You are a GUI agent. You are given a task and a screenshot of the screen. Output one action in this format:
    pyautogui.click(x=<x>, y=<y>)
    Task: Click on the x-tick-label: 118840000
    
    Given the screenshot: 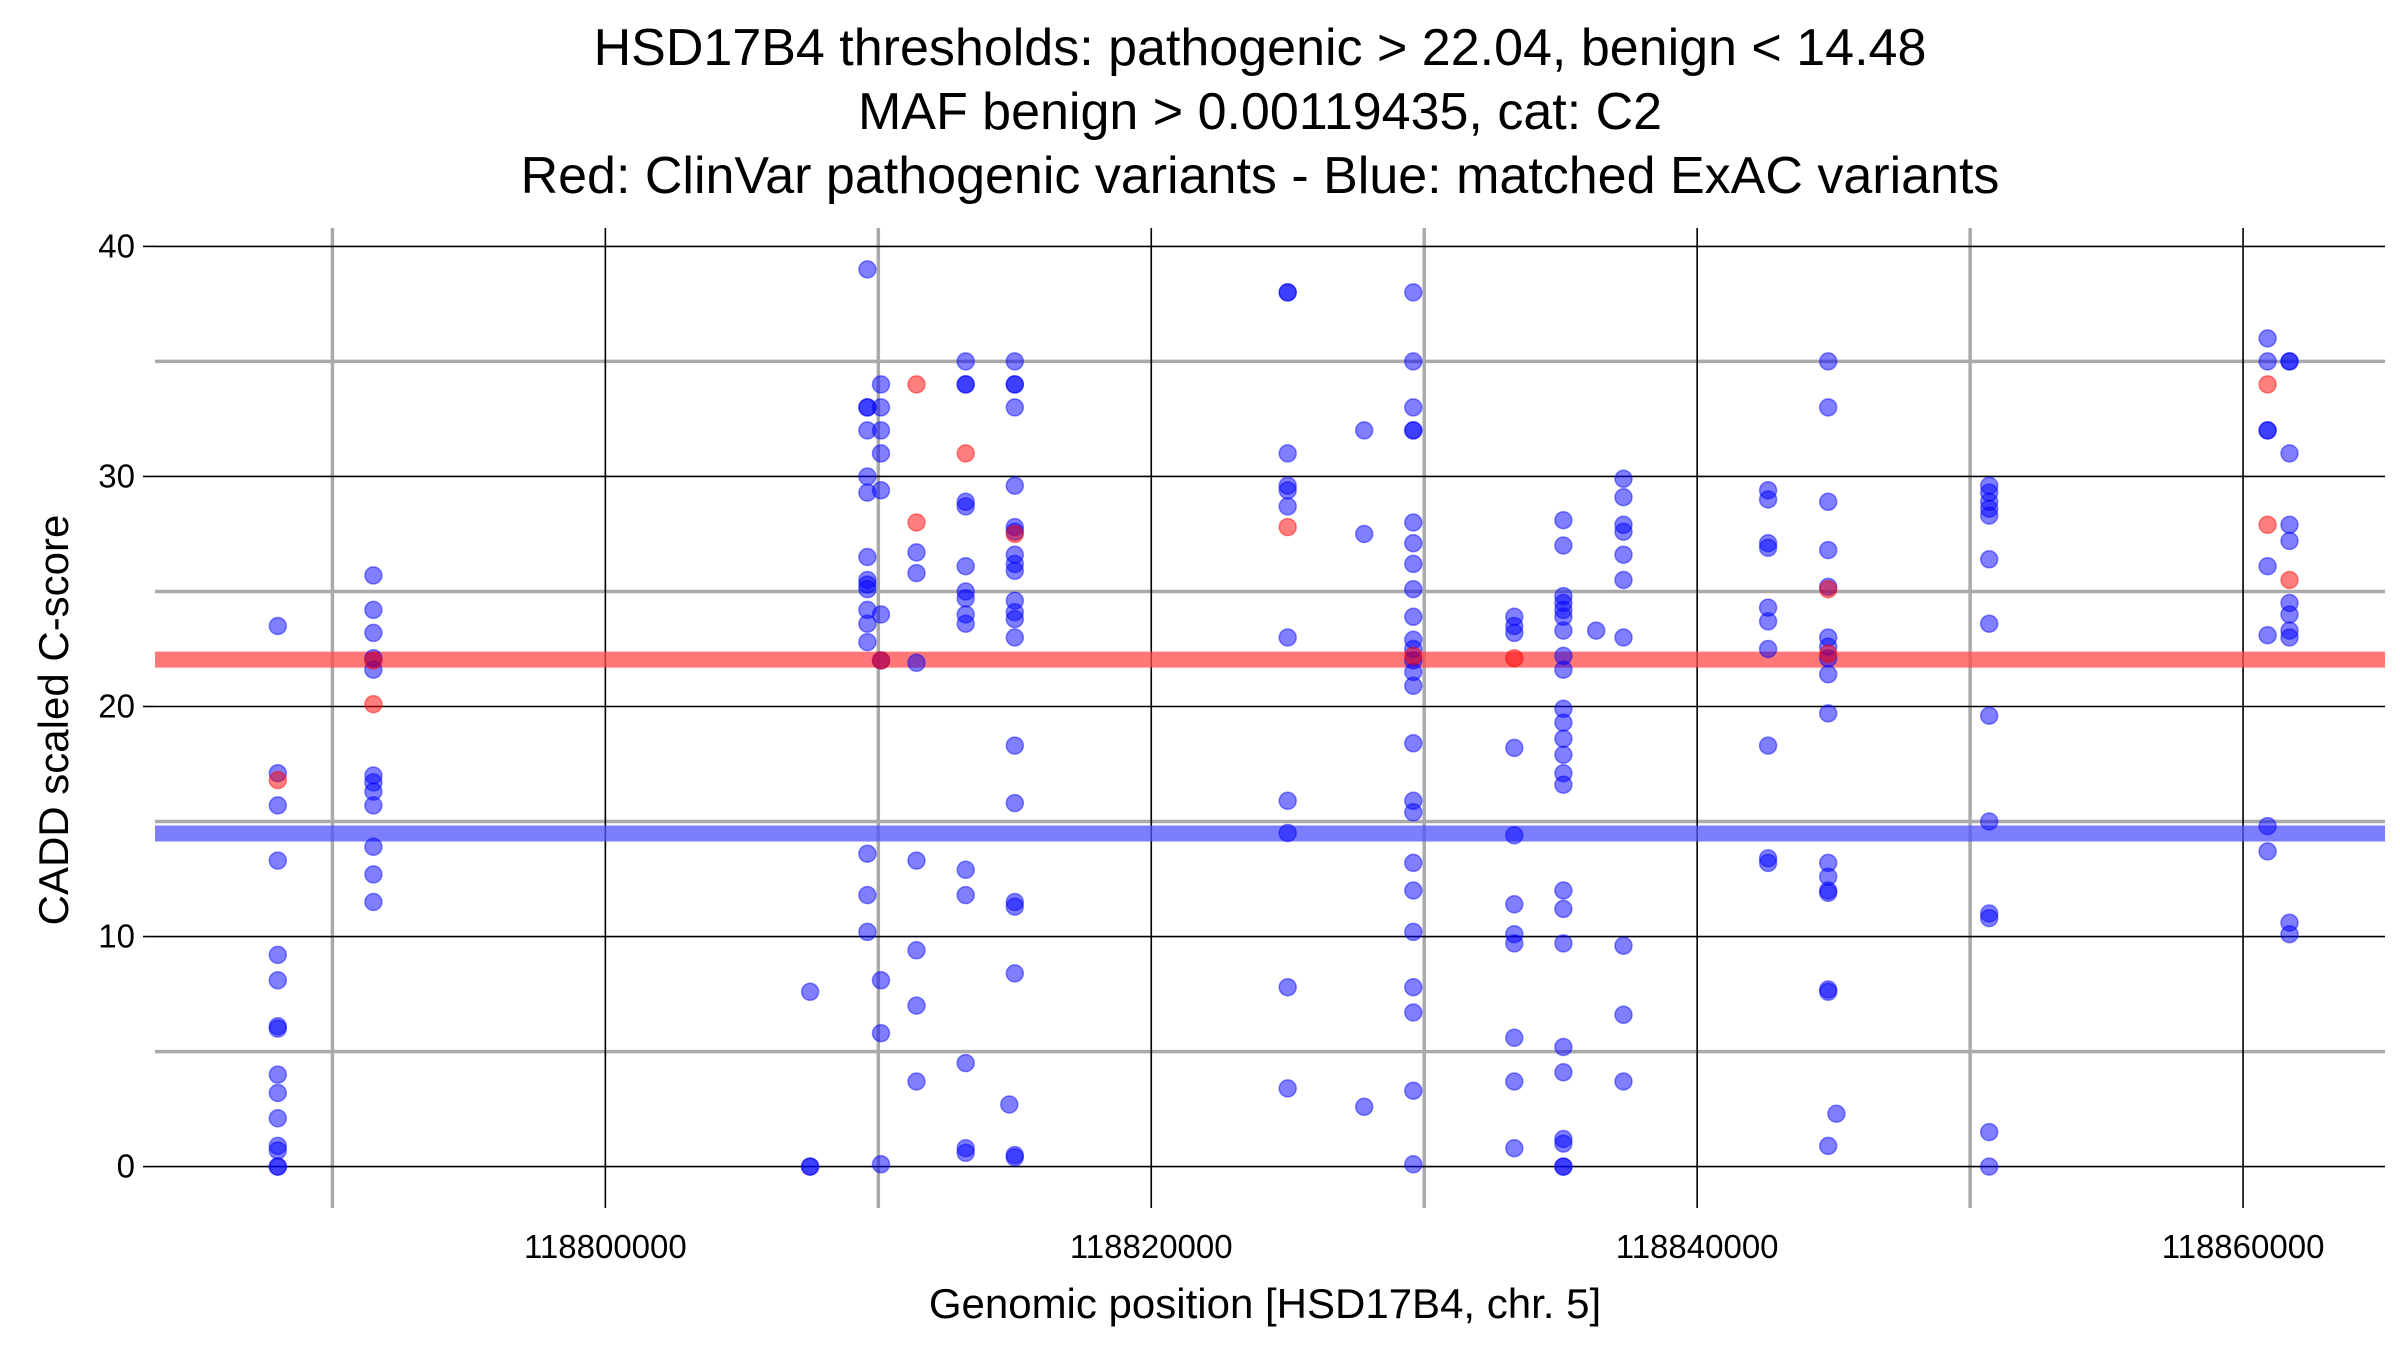 What is the action you would take?
    pyautogui.click(x=1697, y=1246)
    